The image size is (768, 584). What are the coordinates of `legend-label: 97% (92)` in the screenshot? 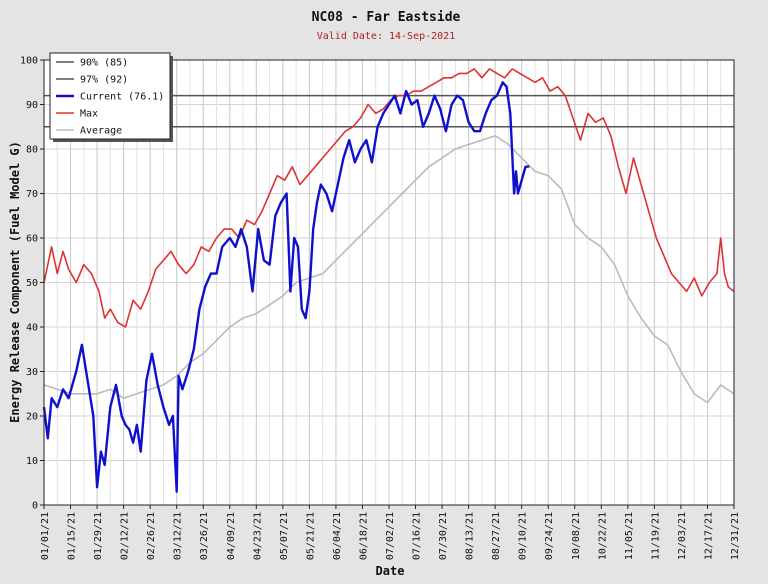 It's located at (104, 80).